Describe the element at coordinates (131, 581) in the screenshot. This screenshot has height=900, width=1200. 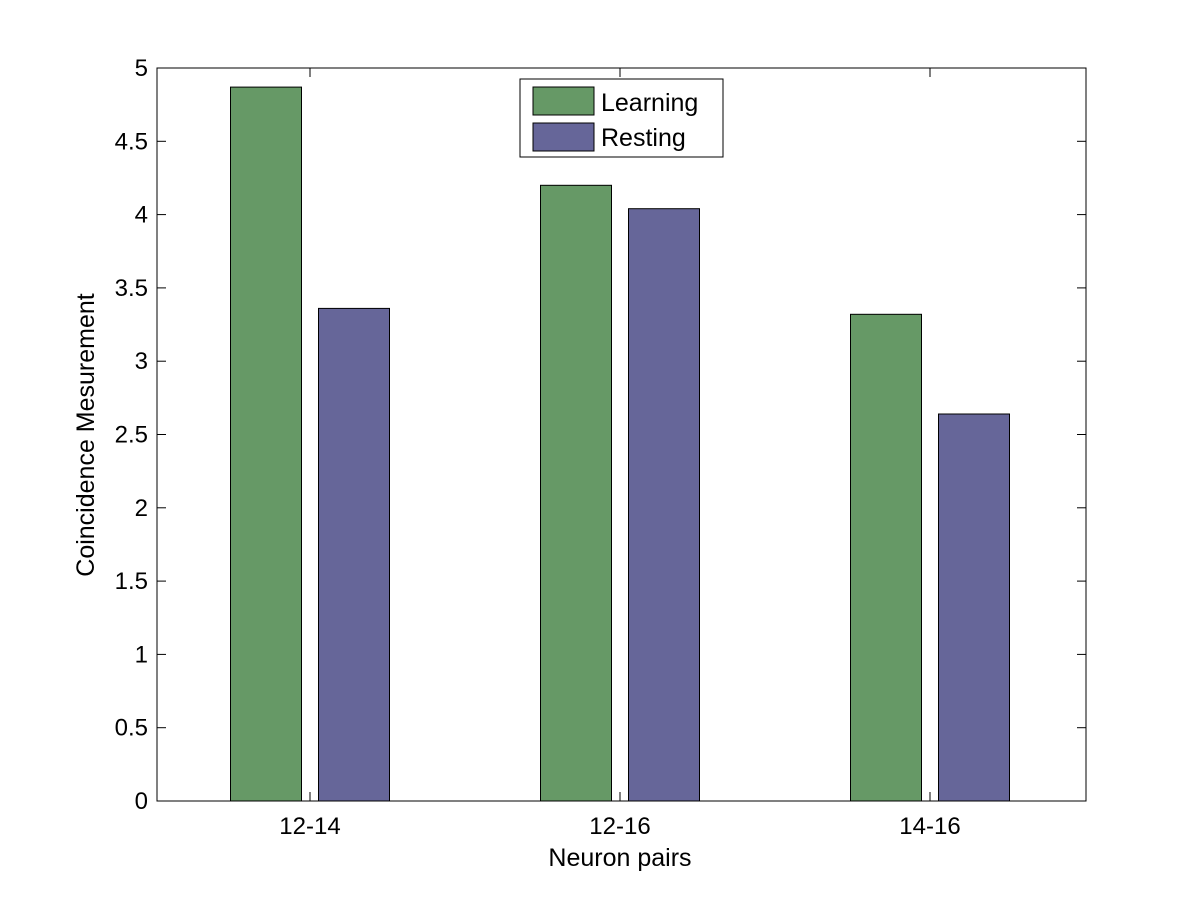
I see `y-tick-label: 1.5` at that location.